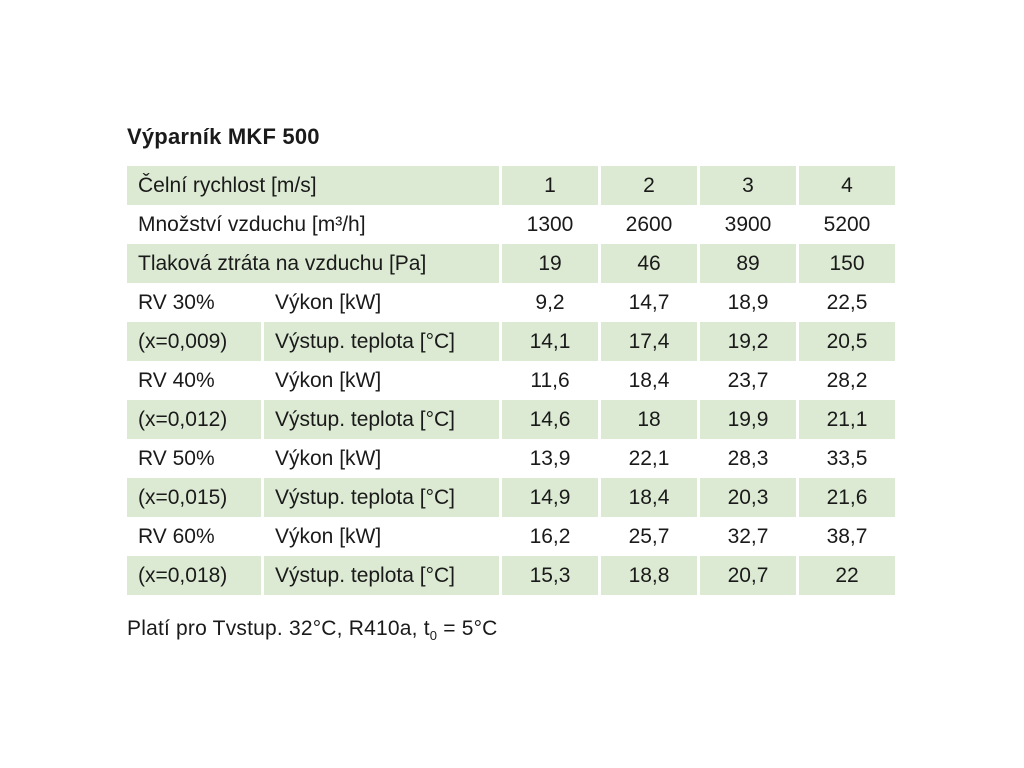  Describe the element at coordinates (649, 458) in the screenshot. I see `value-cell: 22,1` at that location.